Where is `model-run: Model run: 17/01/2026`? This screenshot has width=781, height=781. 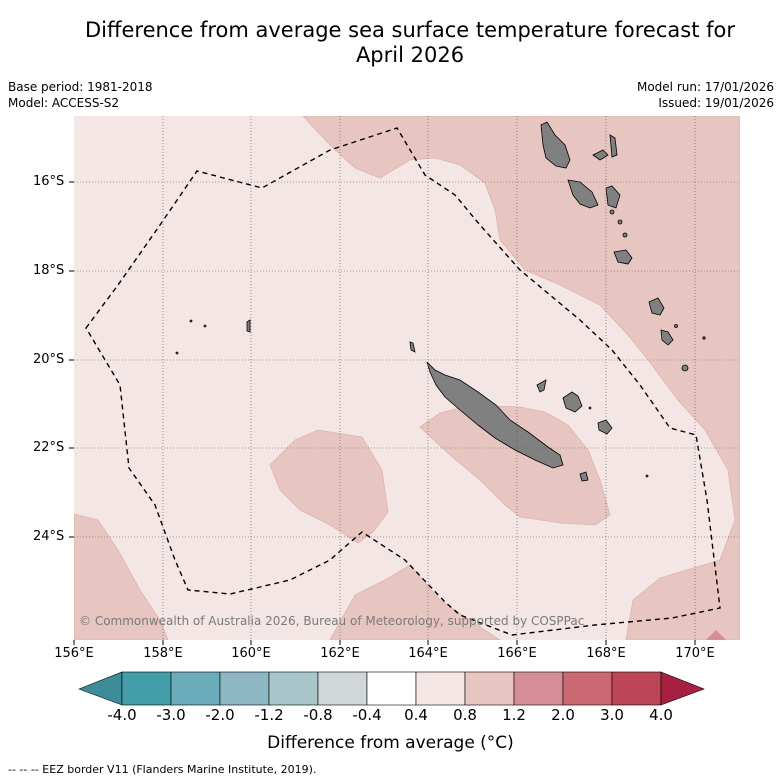
model-run: Model run: 17/01/2026 is located at coordinates (705, 87).